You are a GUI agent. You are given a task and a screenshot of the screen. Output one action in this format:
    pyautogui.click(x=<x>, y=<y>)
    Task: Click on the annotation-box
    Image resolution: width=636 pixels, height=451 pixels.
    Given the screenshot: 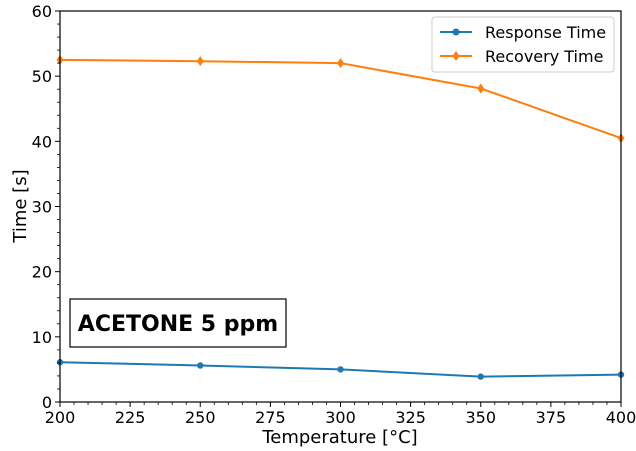 What is the action you would take?
    pyautogui.click(x=178, y=323)
    